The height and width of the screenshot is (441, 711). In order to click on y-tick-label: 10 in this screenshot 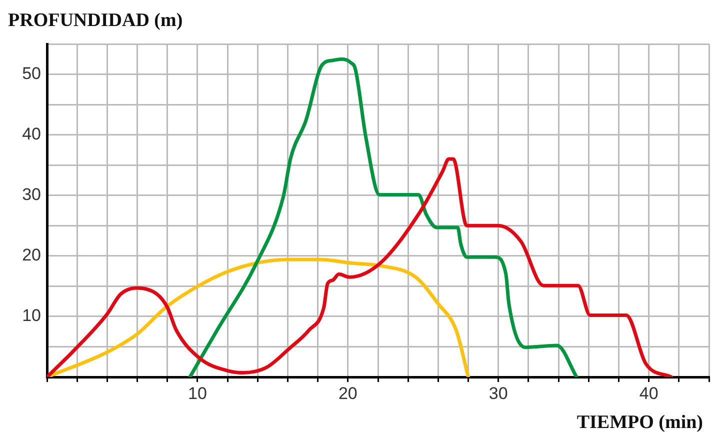, I will do `click(31, 316)`.